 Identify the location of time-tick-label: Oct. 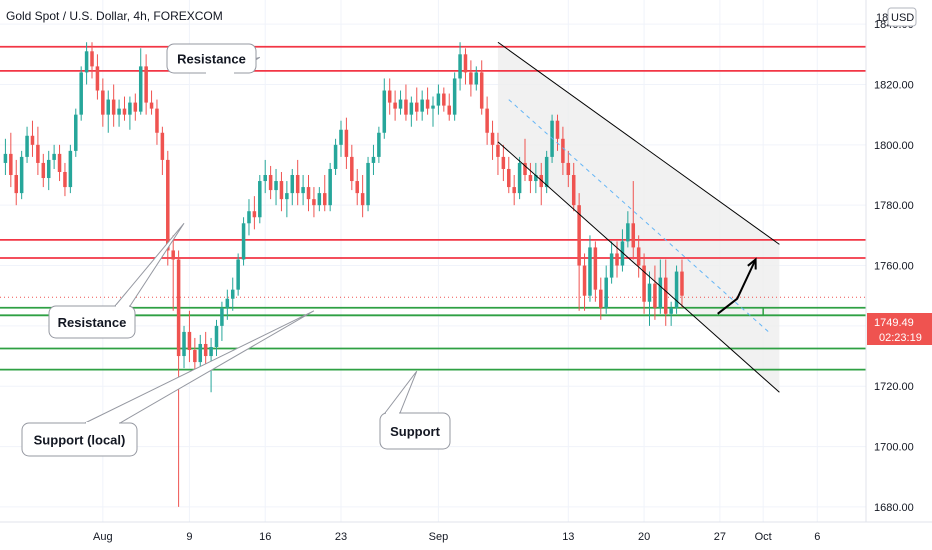
(763, 537).